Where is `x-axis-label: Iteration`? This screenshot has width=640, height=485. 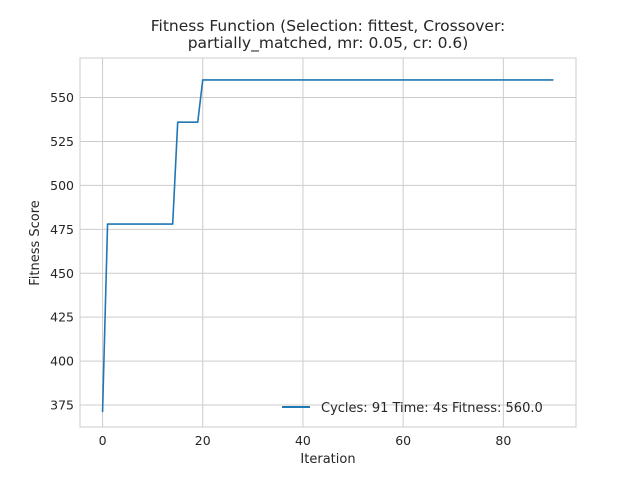 x-axis-label: Iteration is located at coordinates (327, 459).